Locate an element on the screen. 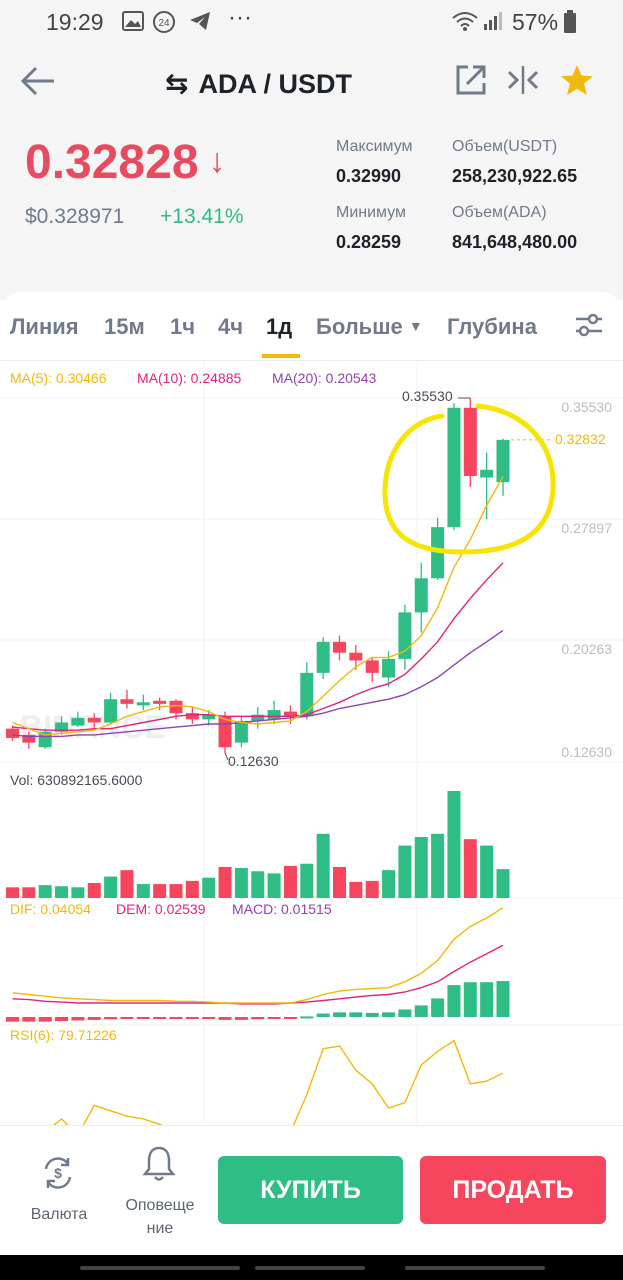  share-icon is located at coordinates (471, 84).